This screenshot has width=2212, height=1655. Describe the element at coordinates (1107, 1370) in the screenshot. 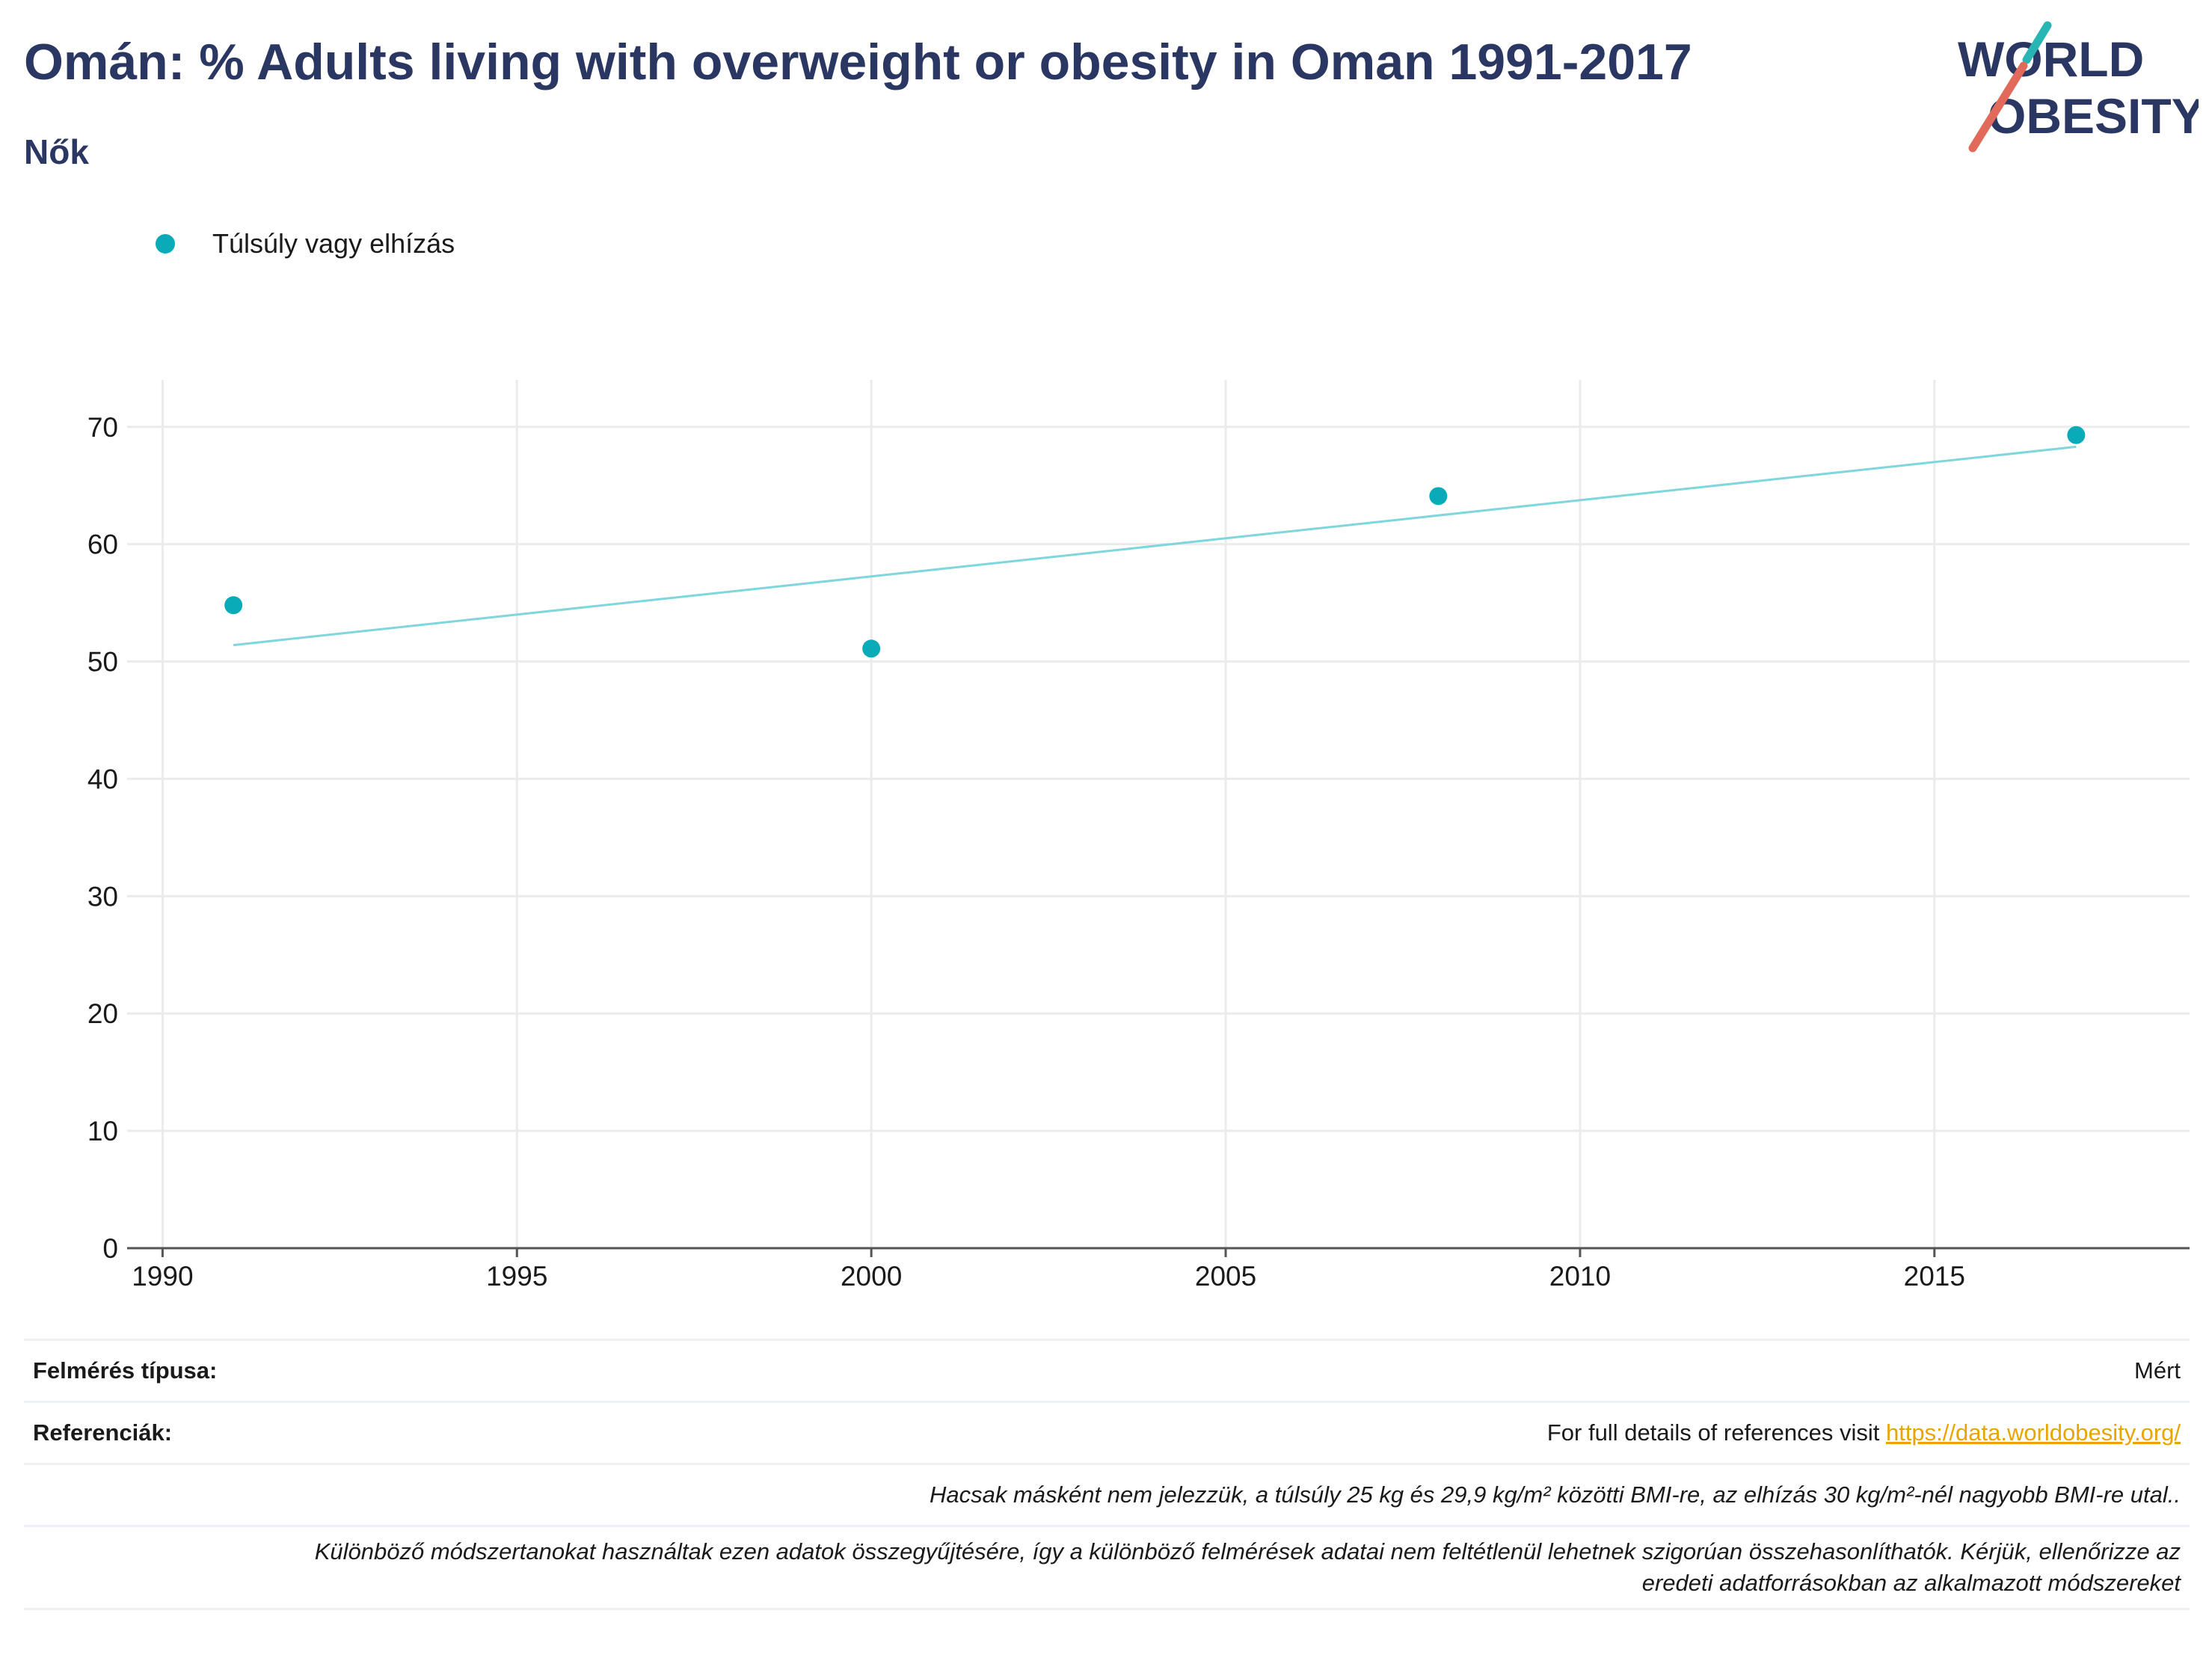

I see `survey-type-row: Felmérés típusa: Mért` at that location.